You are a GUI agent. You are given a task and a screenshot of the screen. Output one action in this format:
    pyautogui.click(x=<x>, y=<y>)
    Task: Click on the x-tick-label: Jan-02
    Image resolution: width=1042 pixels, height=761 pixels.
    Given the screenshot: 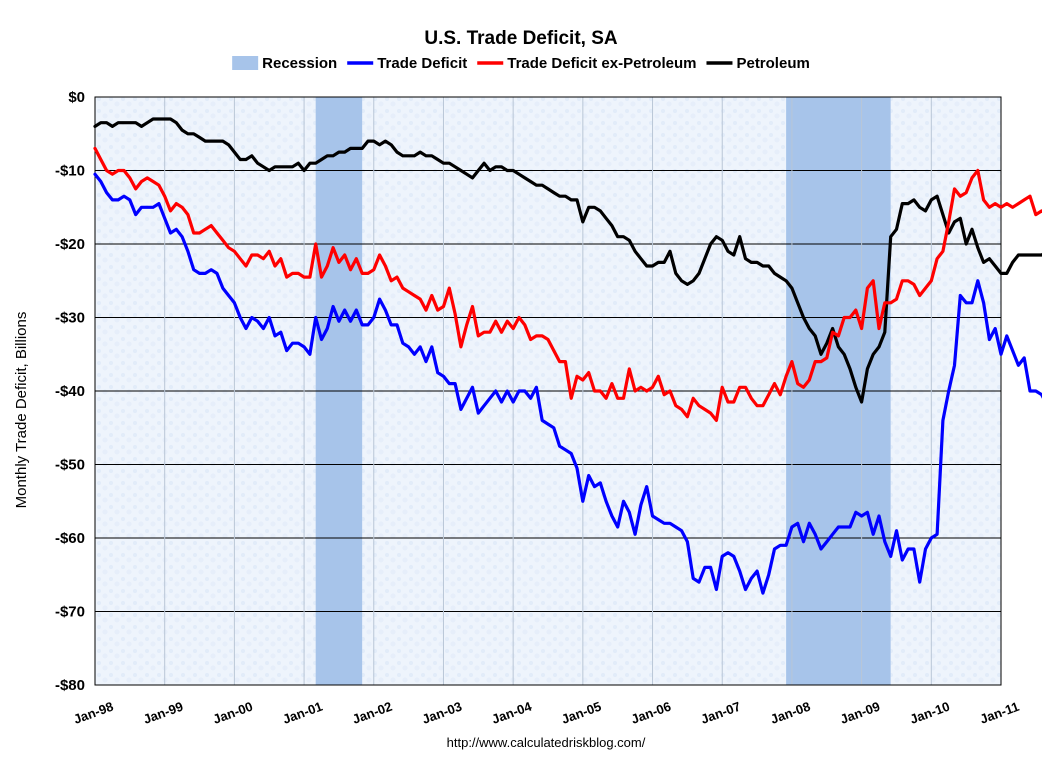 What is the action you would take?
    pyautogui.click(x=372, y=713)
    